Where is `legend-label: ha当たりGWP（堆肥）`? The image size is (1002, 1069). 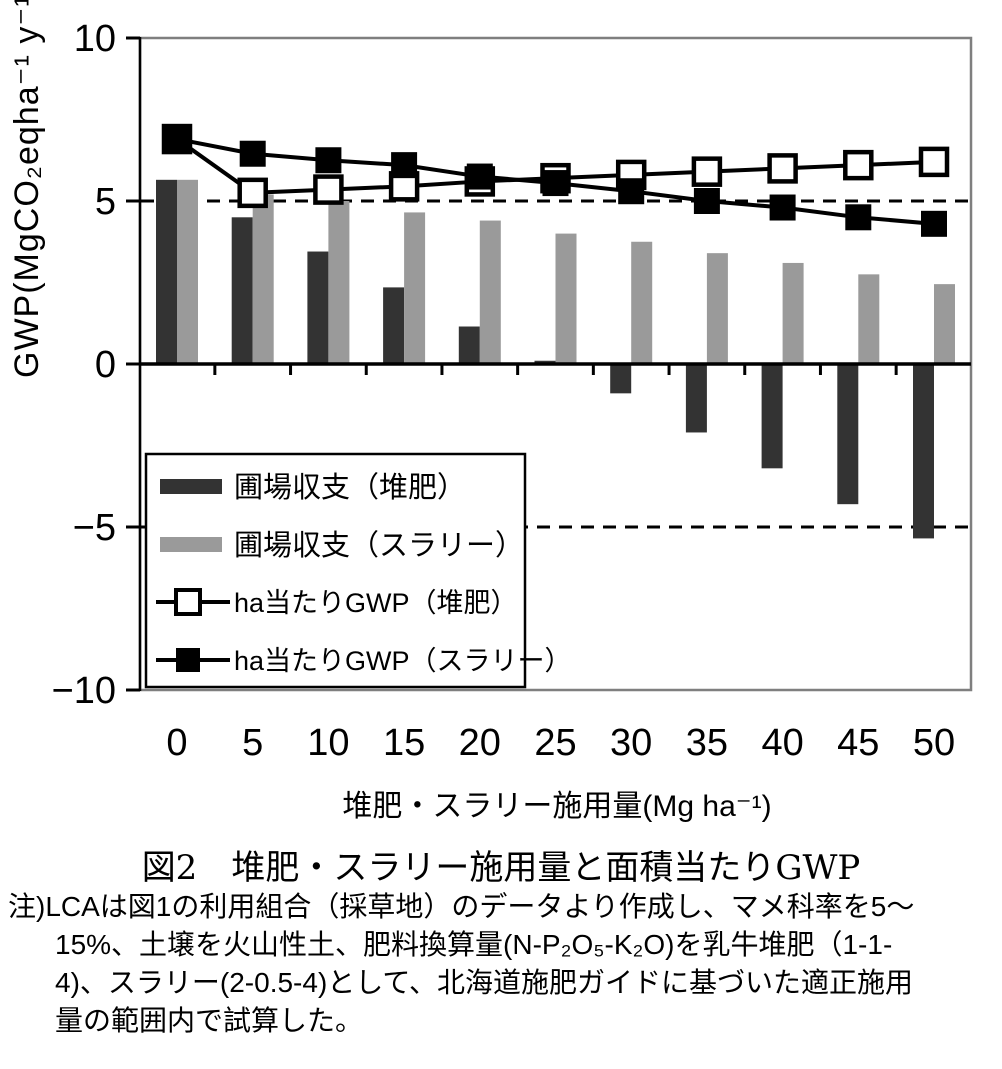 legend-label: ha当たりGWP（堆肥） is located at coordinates (376, 603).